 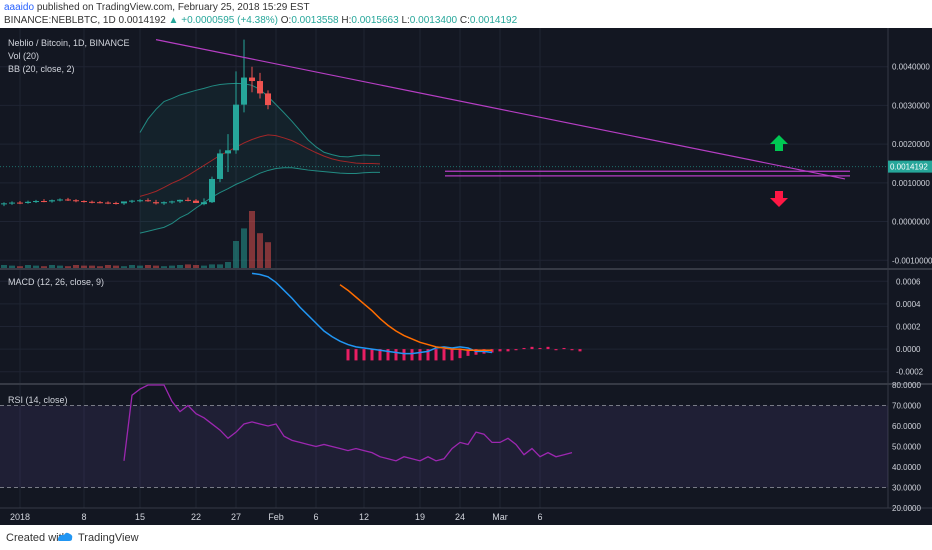 What do you see at coordinates (464, 20) in the screenshot?
I see `close-label: C:` at bounding box center [464, 20].